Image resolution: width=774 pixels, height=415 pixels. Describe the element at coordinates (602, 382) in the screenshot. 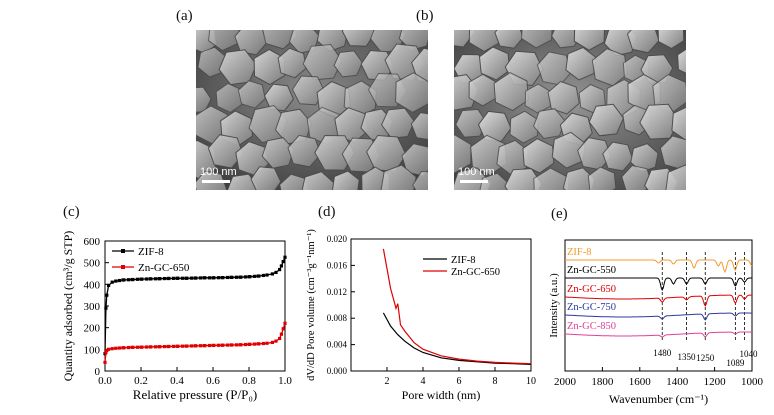

I see `x-tick-label-e: 1800` at that location.